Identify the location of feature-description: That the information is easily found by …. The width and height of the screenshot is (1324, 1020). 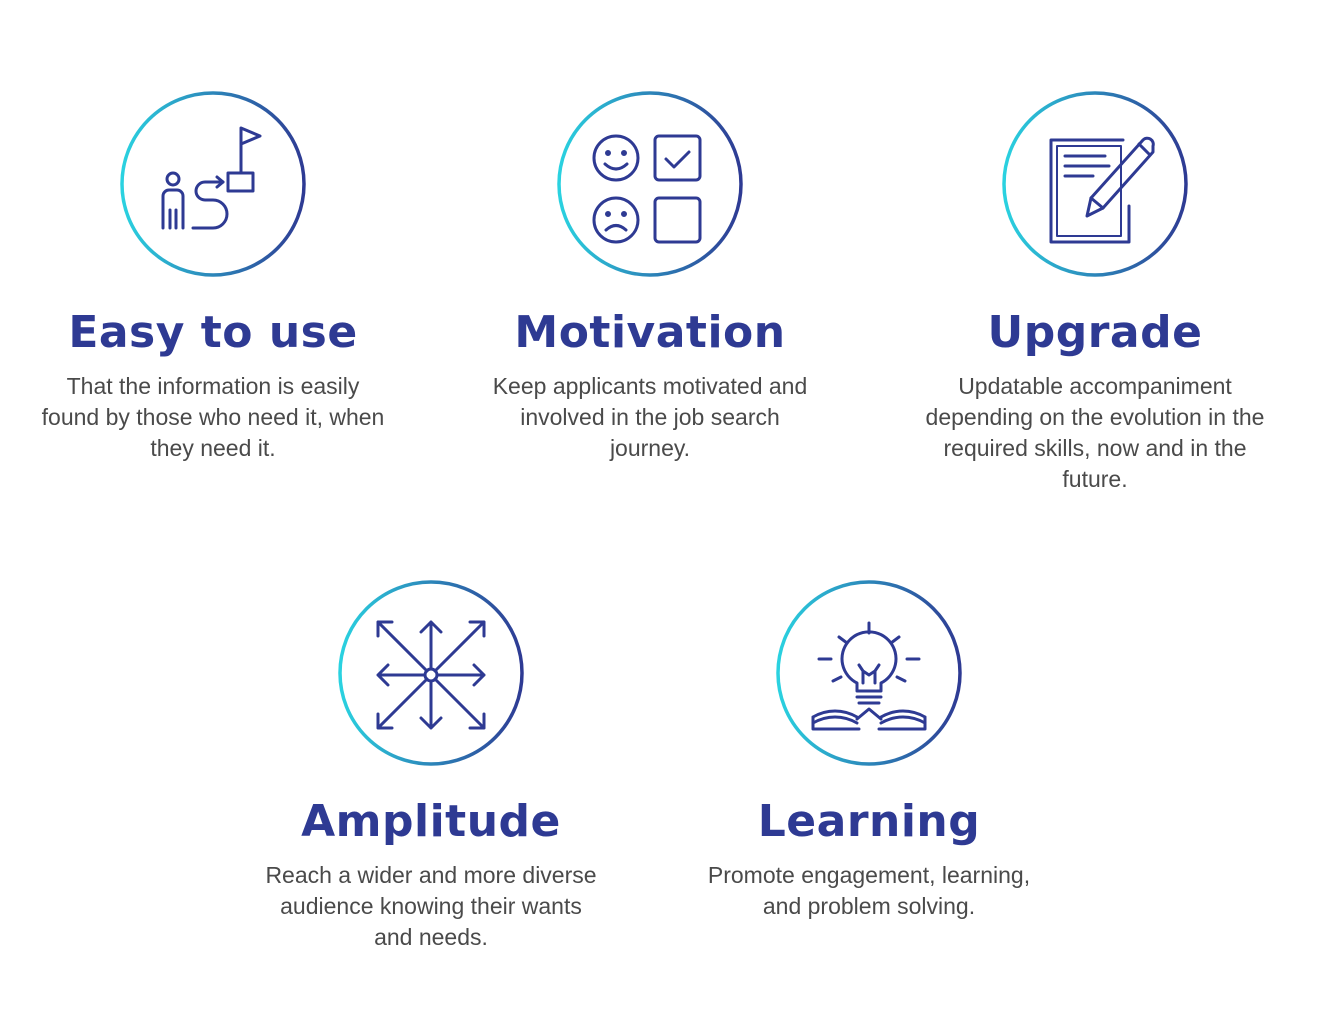
(213, 417).